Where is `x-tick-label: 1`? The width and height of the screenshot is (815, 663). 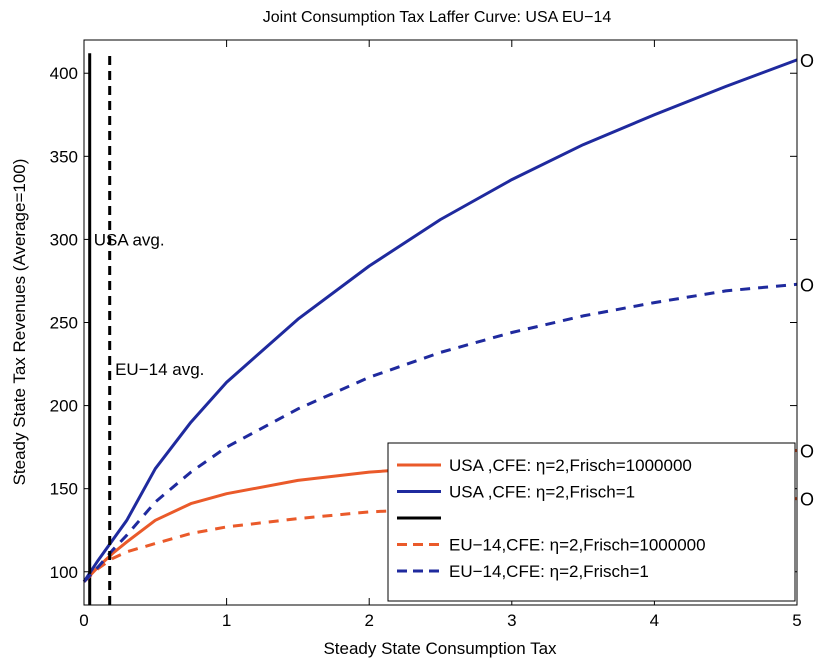
x-tick-label: 1 is located at coordinates (226, 620).